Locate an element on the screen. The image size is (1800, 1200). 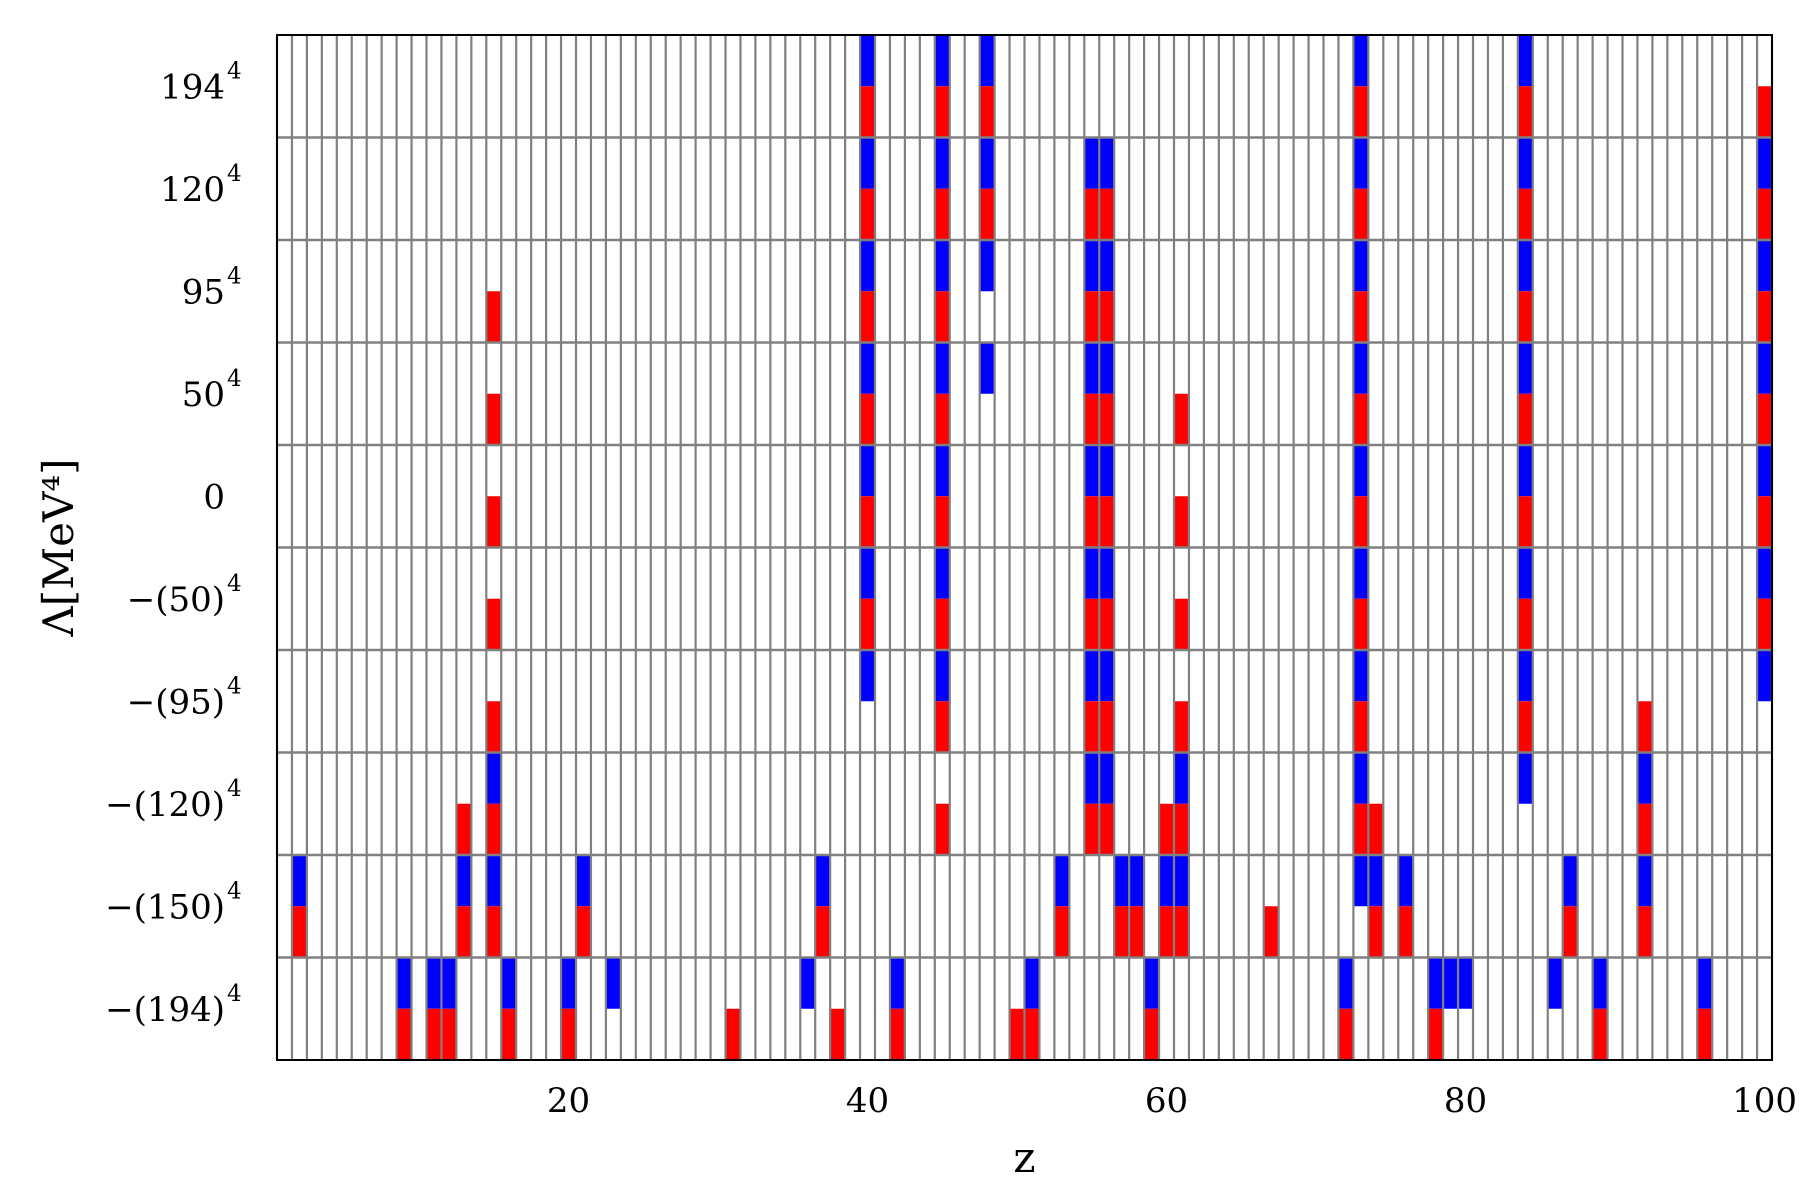
x-tick-label: 40 is located at coordinates (867, 1101).